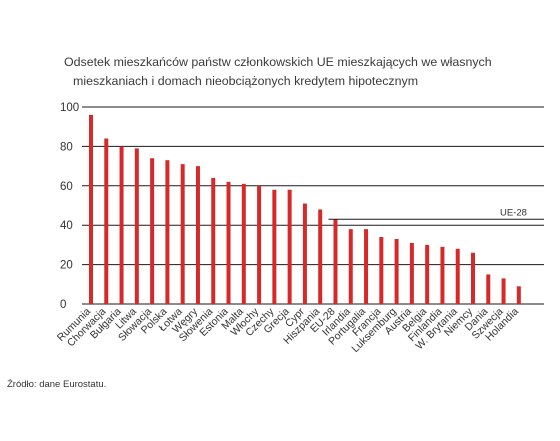  Describe the element at coordinates (69, 108) in the screenshot. I see `y-tick-label: 100` at that location.